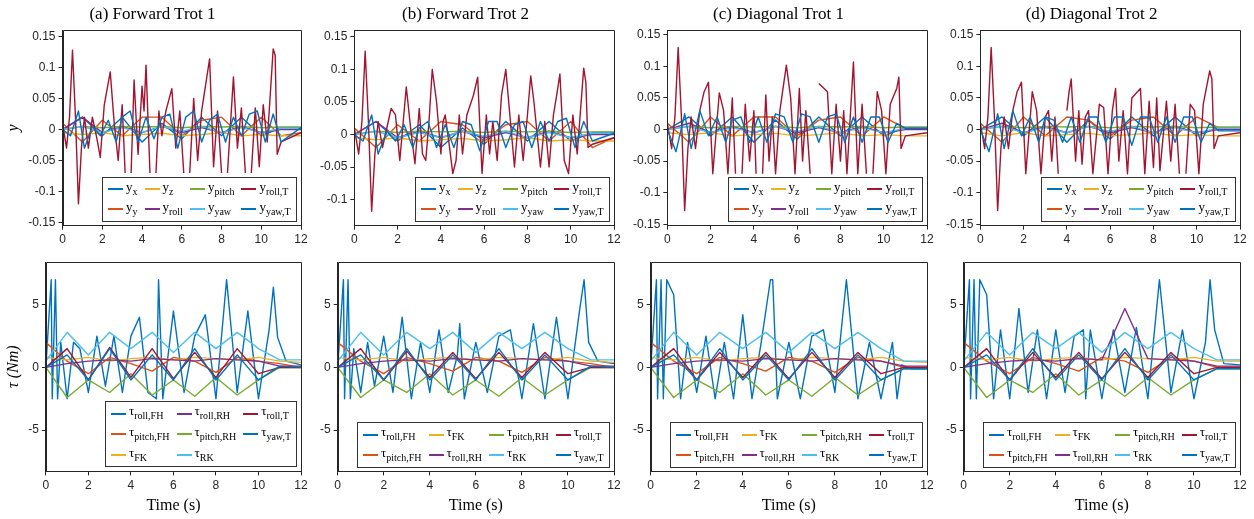 This screenshot has height=519, width=1254. I want to click on chart-title: (c) Diagonal Trot 1, so click(778, 13).